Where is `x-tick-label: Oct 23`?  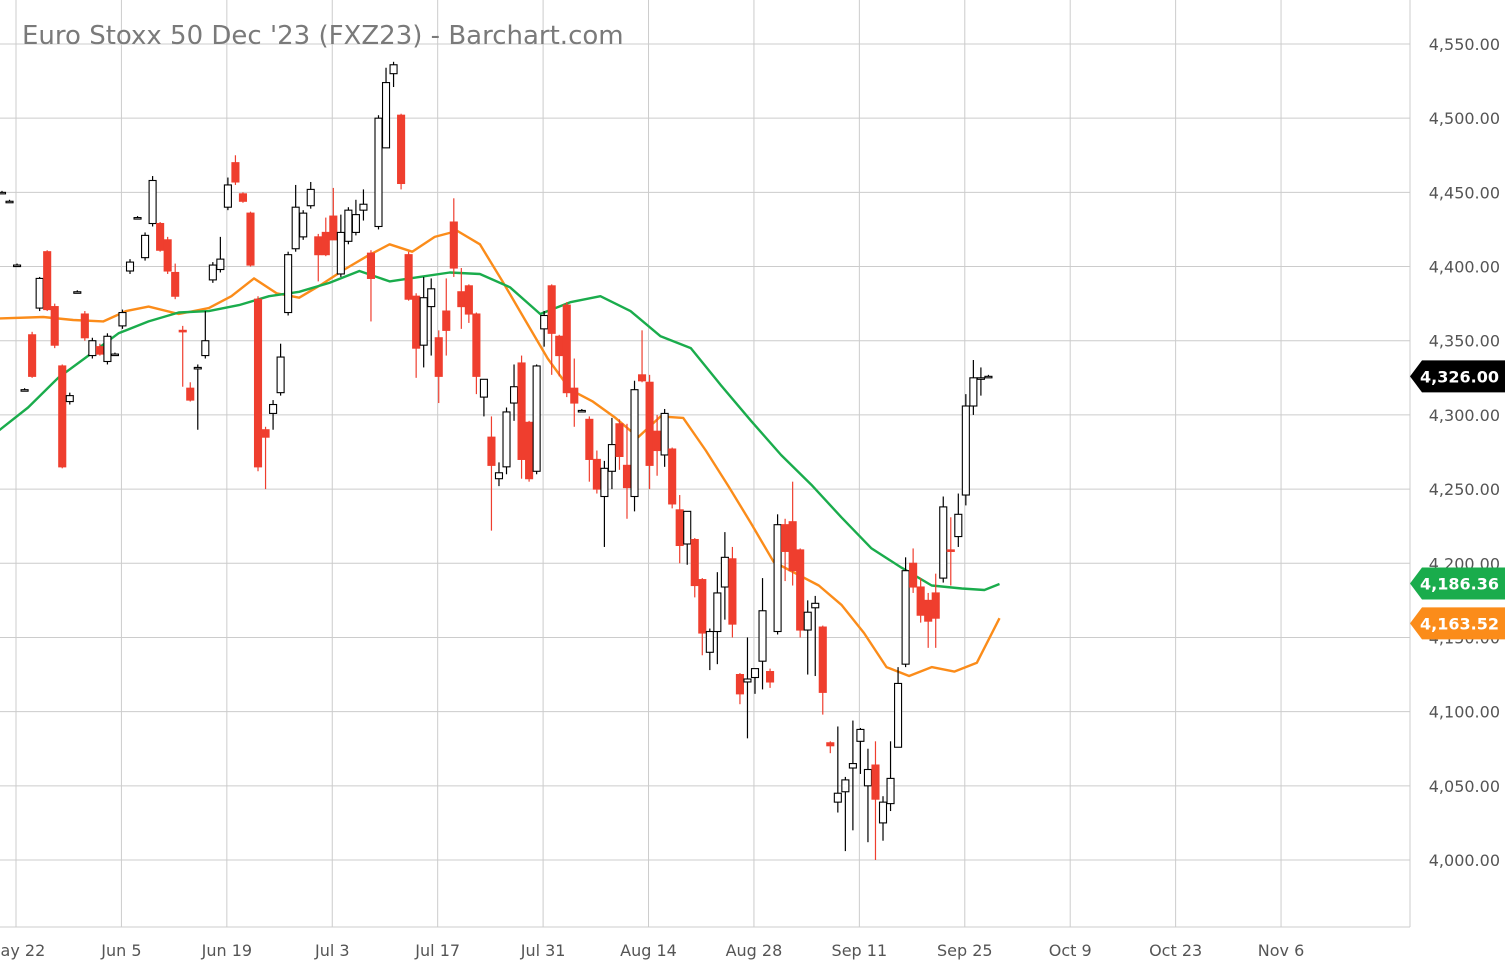 x-tick-label: Oct 23 is located at coordinates (1175, 950).